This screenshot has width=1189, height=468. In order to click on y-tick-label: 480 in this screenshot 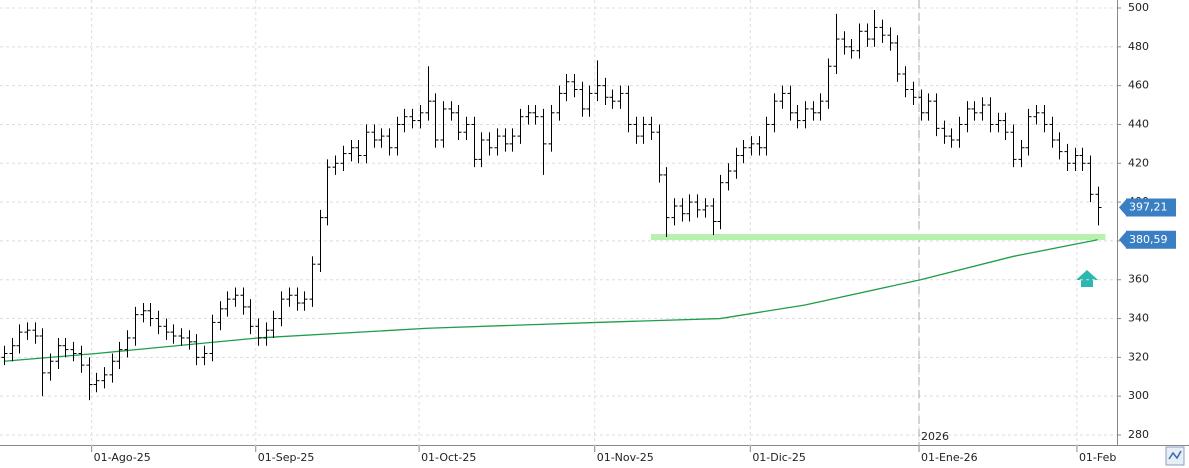, I will do `click(1138, 46)`.